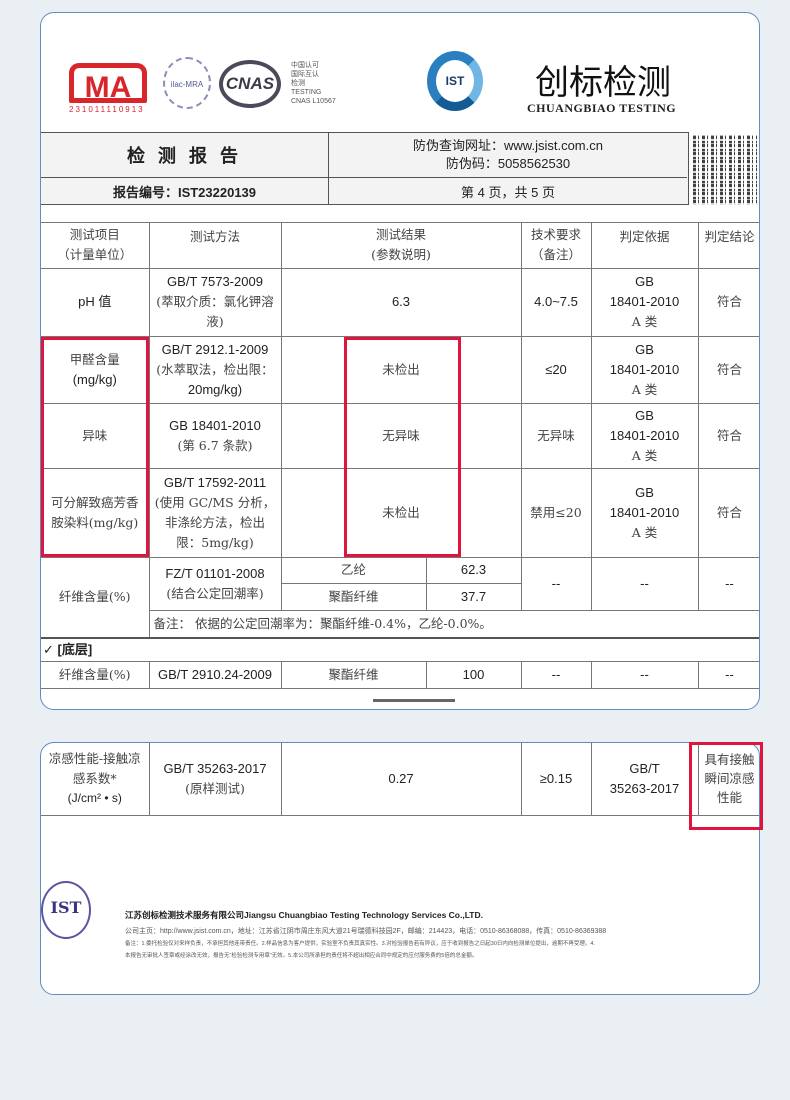 This screenshot has width=790, height=1100. I want to click on basis-text: GB/T, so click(644, 768).